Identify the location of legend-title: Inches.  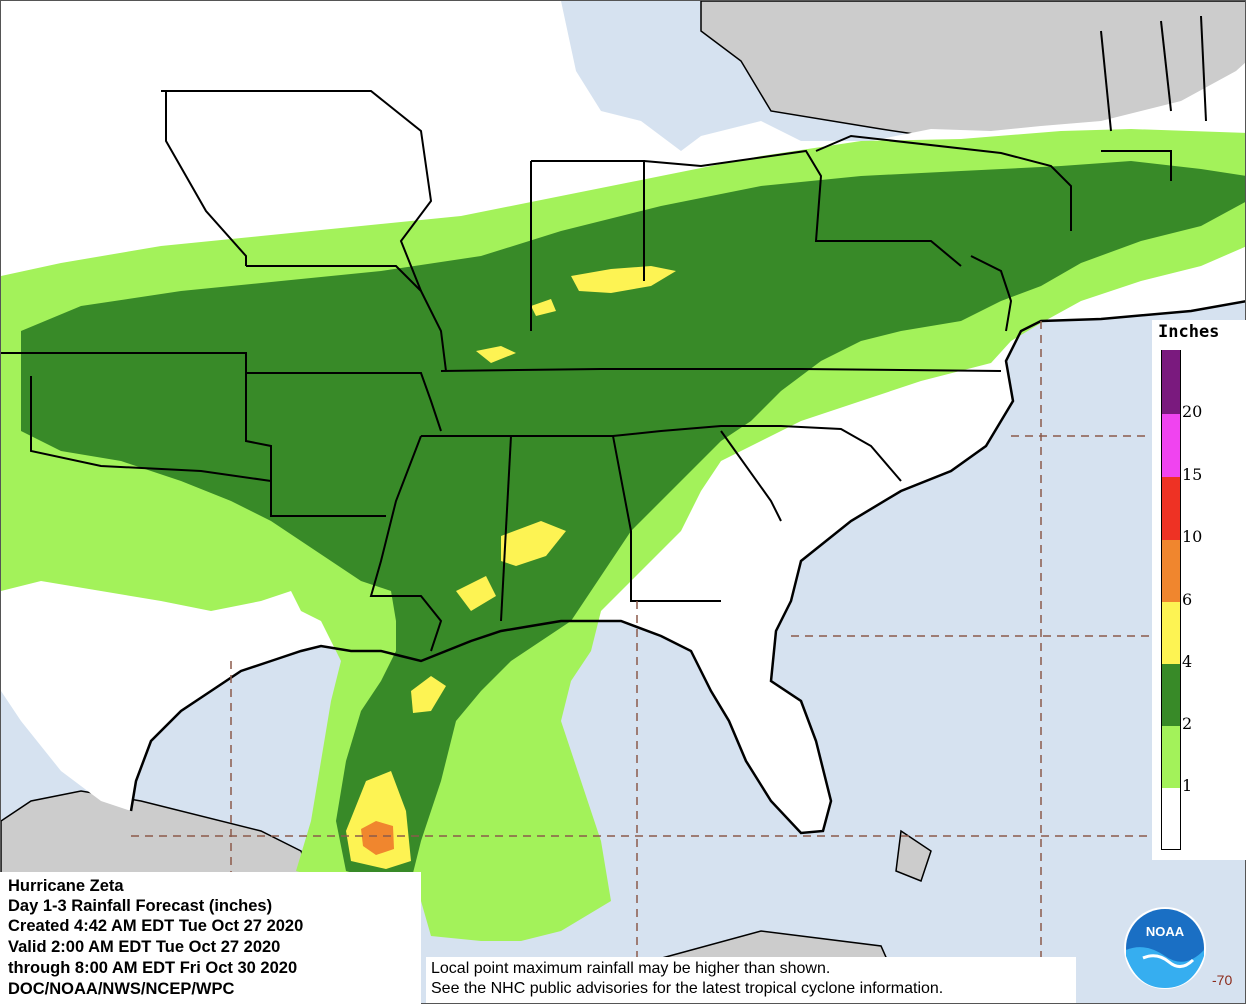
(1189, 332).